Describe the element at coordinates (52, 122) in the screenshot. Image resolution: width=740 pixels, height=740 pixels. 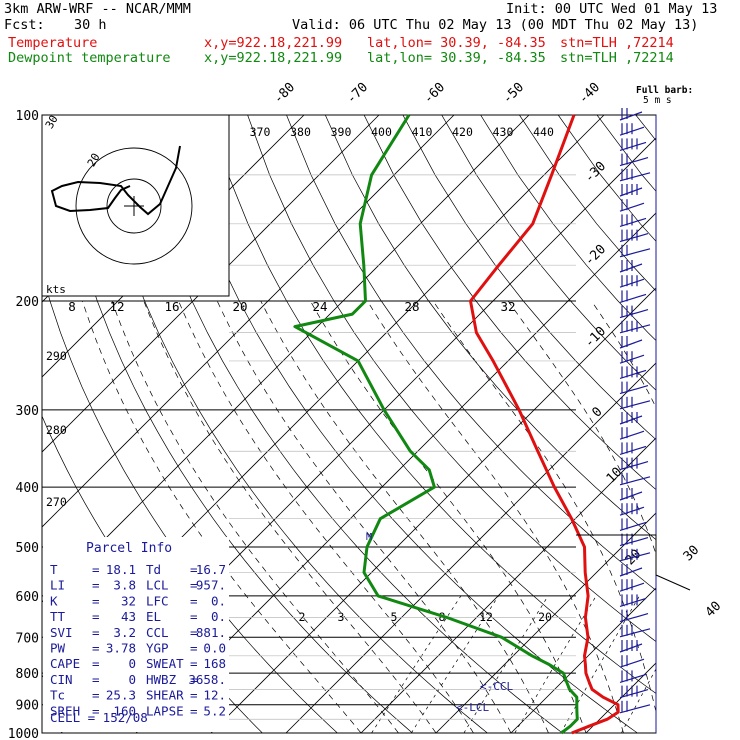
I see `hodograph-ring-label: 30` at that location.